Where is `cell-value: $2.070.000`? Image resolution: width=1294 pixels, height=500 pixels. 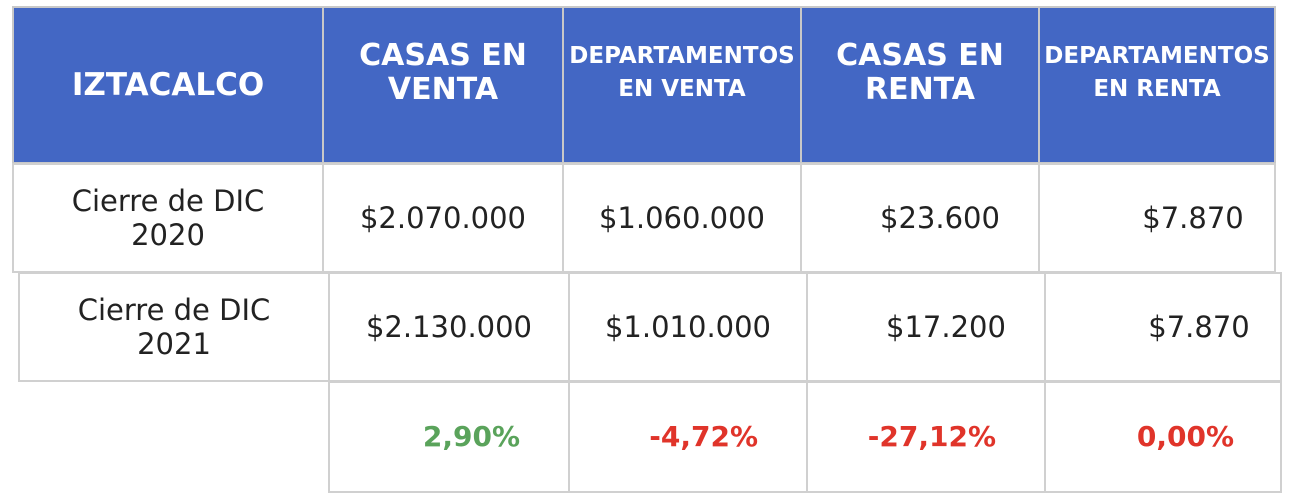 cell-value: $2.070.000 is located at coordinates (443, 218).